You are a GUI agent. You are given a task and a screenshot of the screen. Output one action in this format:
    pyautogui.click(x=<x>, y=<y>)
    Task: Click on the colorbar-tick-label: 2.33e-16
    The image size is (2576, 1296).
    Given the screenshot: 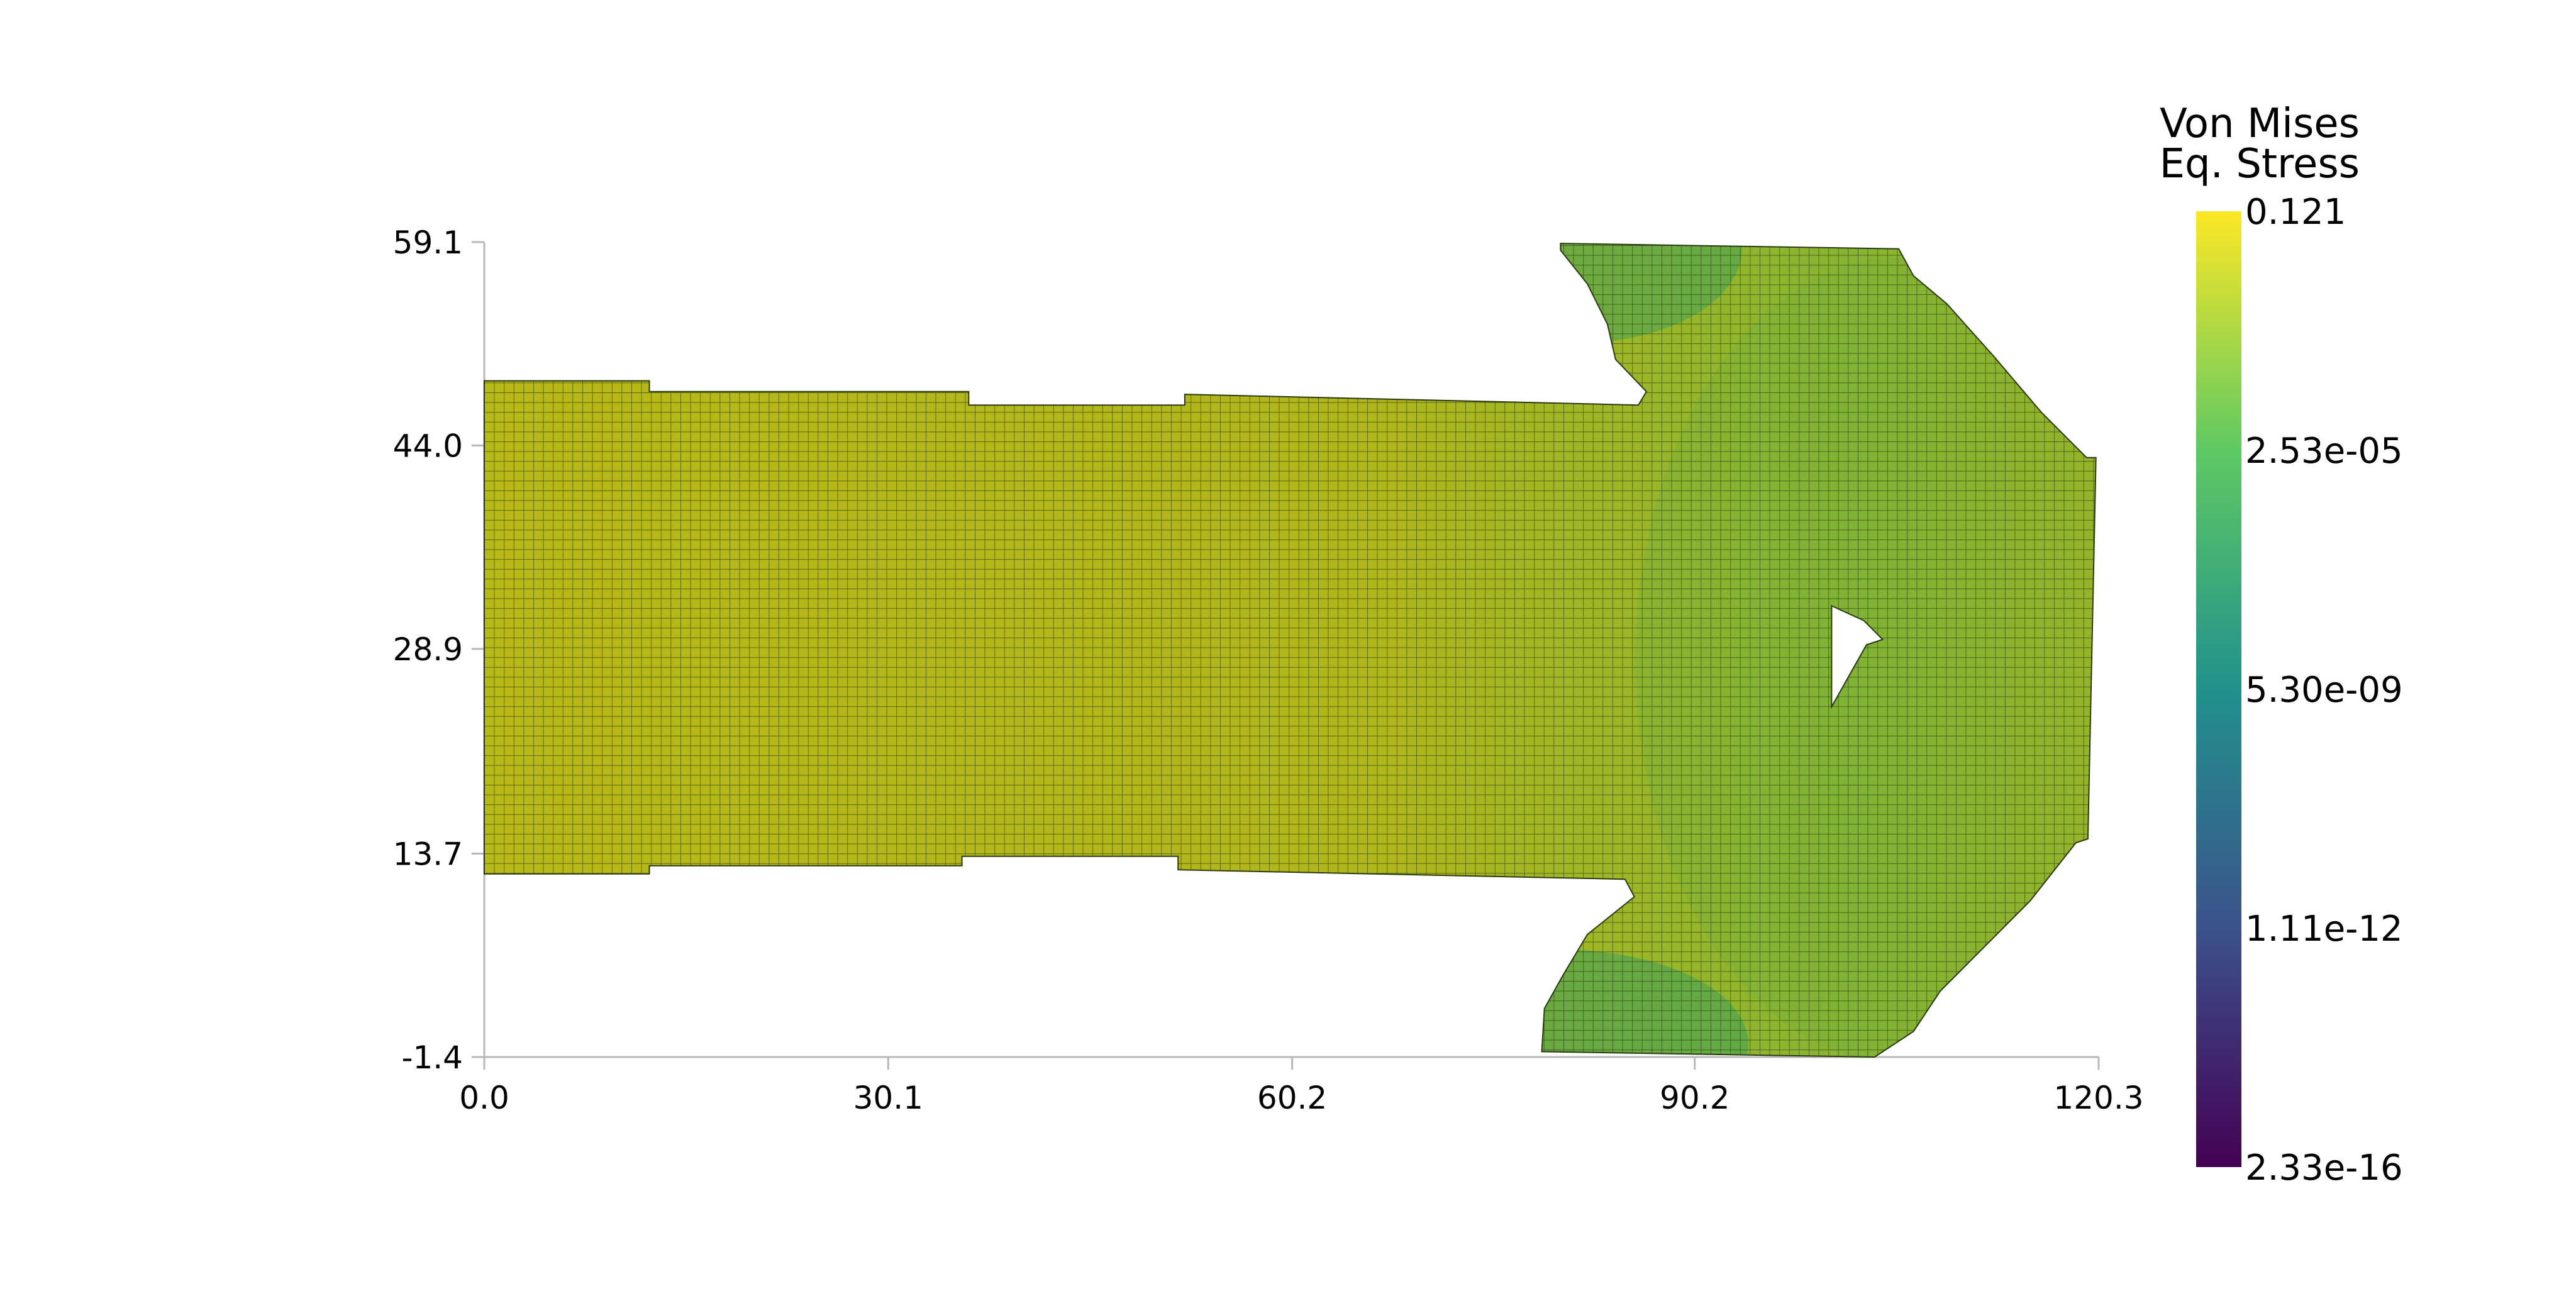 What is the action you would take?
    pyautogui.click(x=2324, y=1168)
    